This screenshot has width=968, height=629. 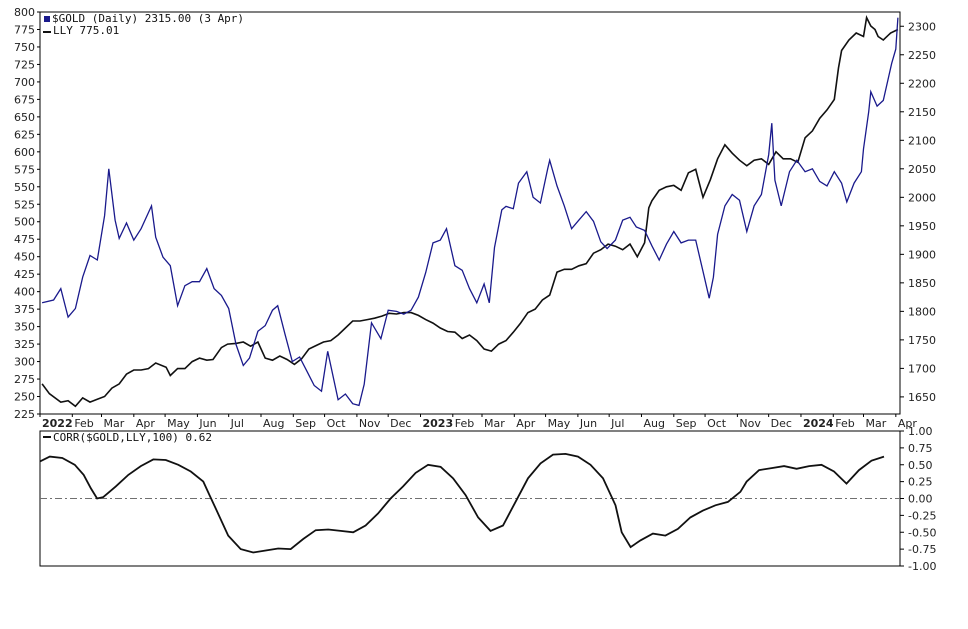 I want to click on left-axis-tick-label: 250, so click(x=24, y=397).